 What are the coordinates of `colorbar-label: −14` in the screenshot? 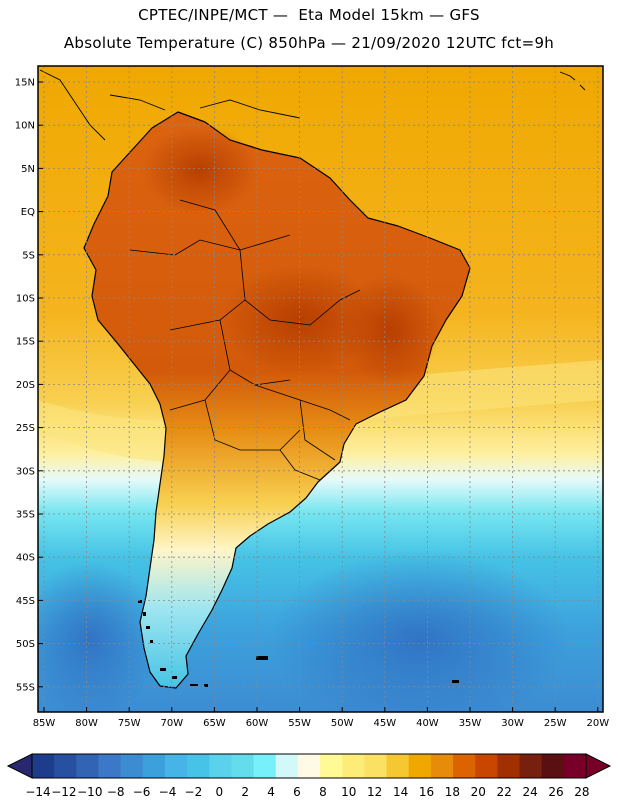 It's located at (37, 792).